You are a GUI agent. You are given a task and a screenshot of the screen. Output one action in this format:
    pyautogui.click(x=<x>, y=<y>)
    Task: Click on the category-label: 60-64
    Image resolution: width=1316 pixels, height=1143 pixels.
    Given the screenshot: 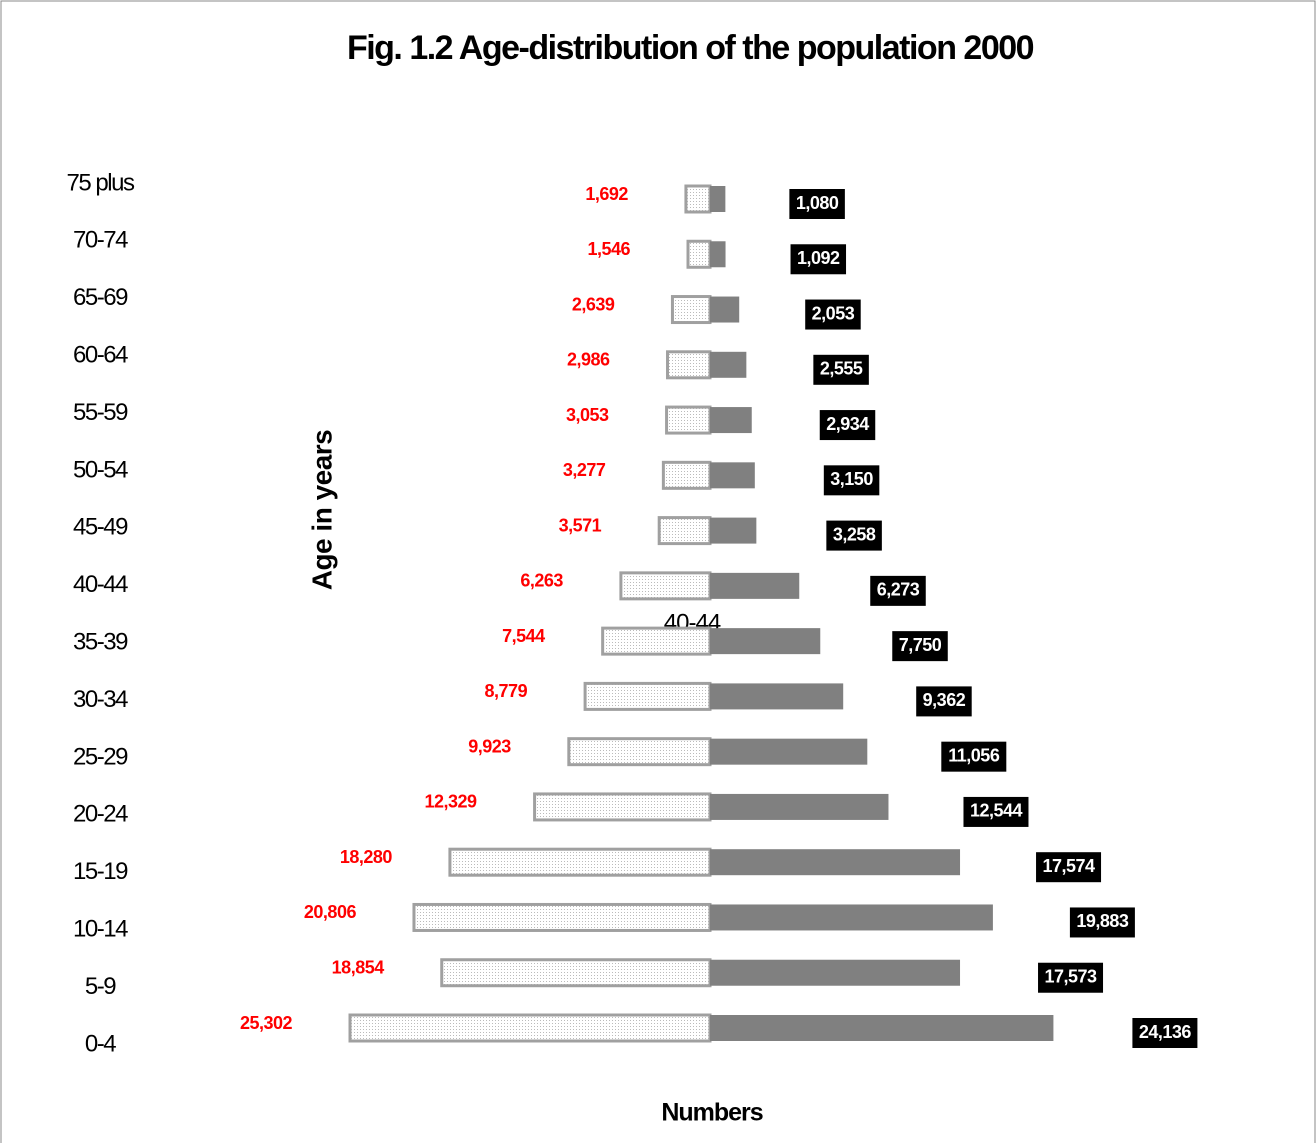 What is the action you would take?
    pyautogui.click(x=100, y=355)
    